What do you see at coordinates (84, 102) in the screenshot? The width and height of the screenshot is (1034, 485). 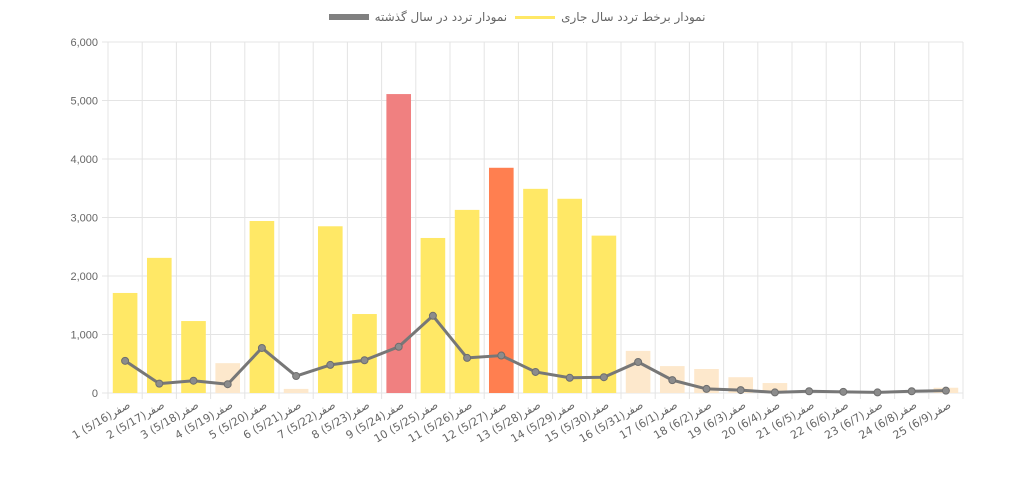 I see `y-tick-label: 5,000` at bounding box center [84, 102].